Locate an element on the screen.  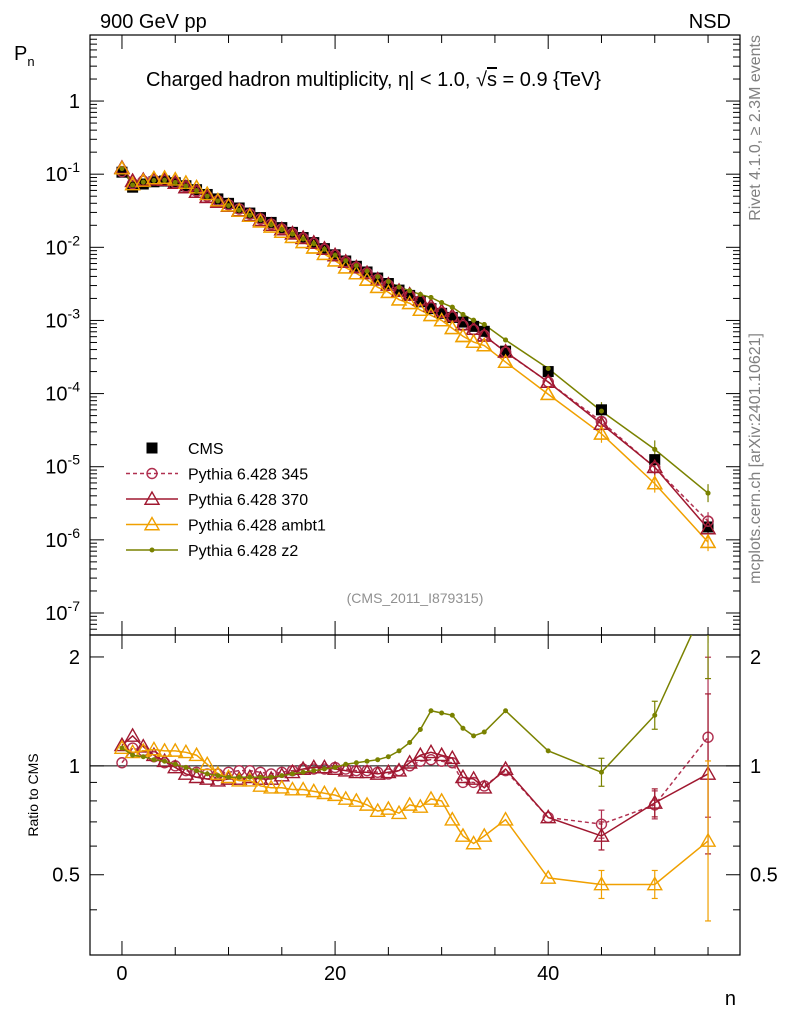
legend-entry: Pythia 6.428 z2 is located at coordinates (212, 551).